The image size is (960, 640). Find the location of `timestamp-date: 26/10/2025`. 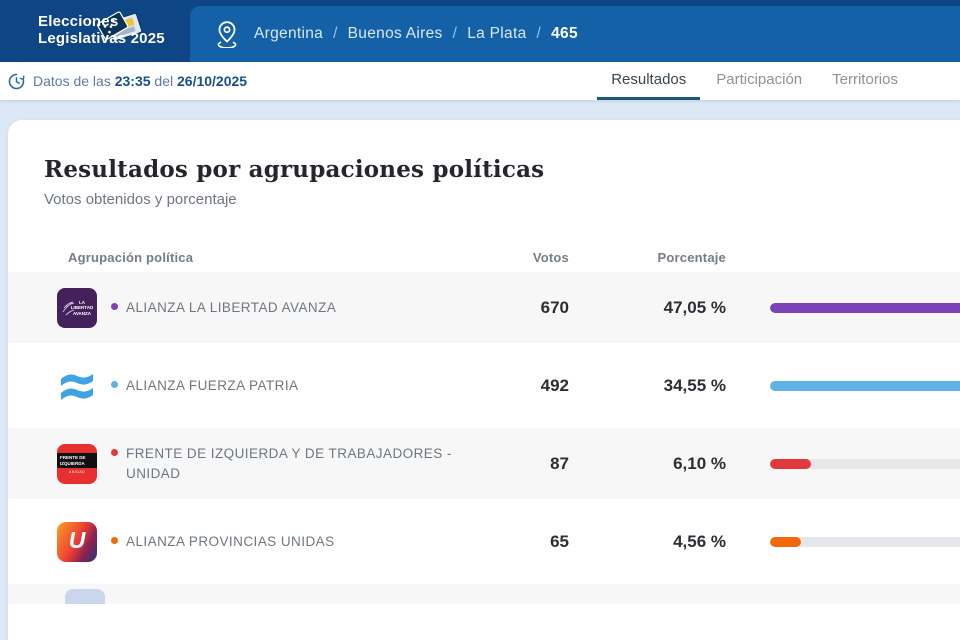

timestamp-date: 26/10/2025 is located at coordinates (212, 81).